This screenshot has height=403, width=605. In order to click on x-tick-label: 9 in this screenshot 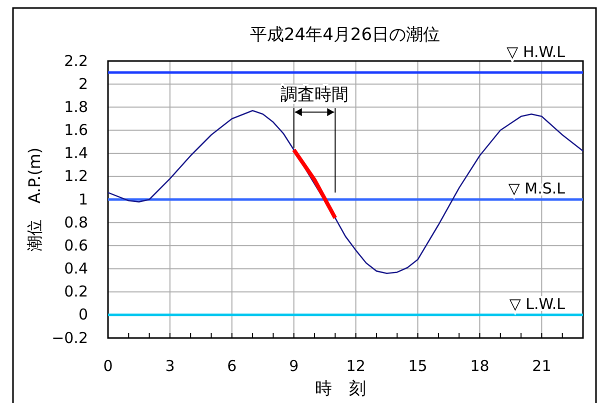, I will do `click(294, 366)`.